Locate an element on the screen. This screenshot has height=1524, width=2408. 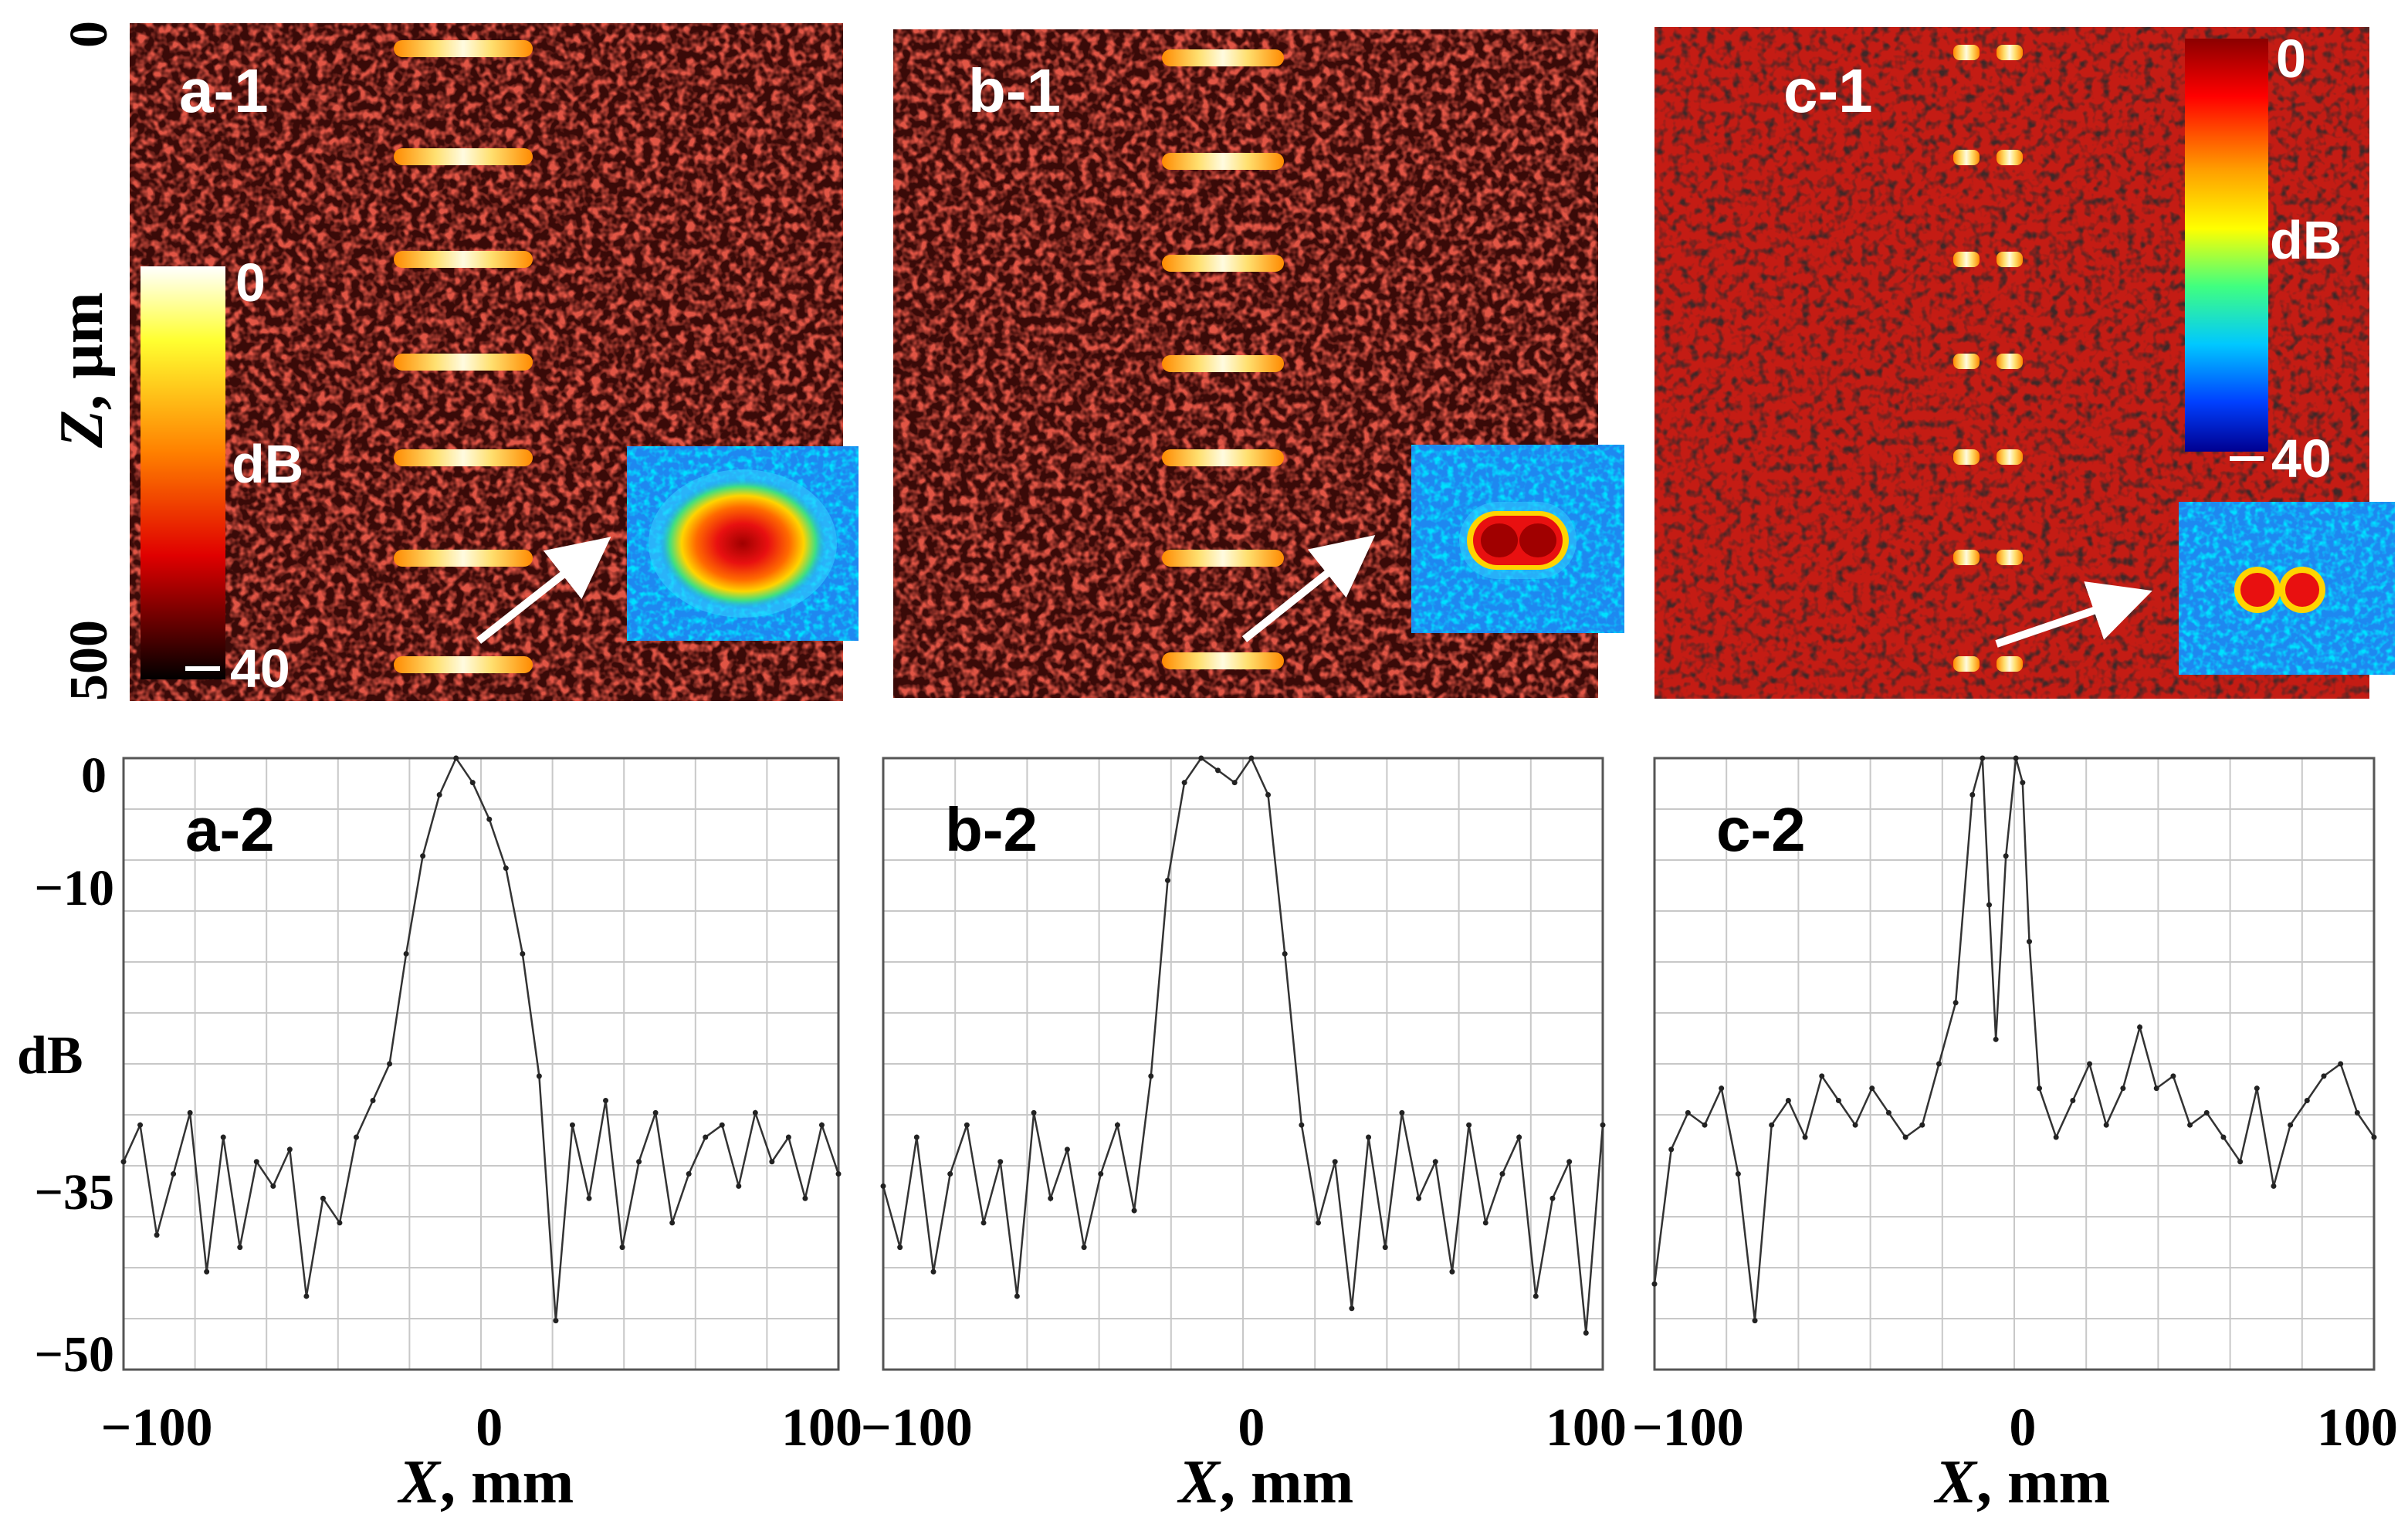
panel-label-b-2: b-2 is located at coordinates (991, 829).